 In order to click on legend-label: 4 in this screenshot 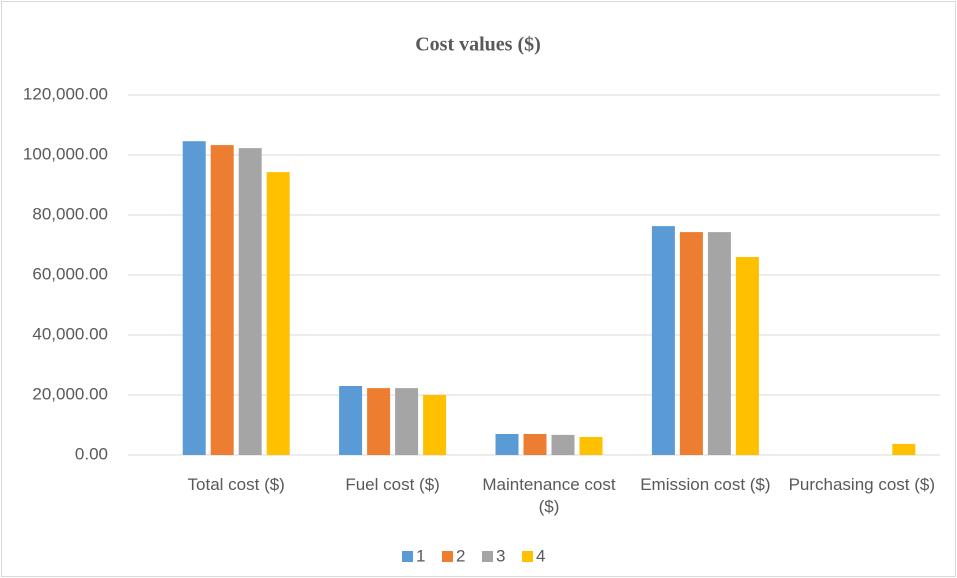, I will do `click(540, 555)`.